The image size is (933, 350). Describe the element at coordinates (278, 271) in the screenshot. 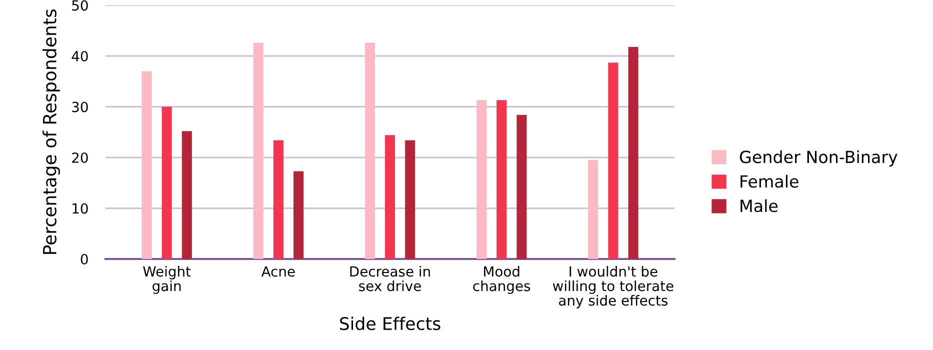

I see `x-tick-label: Acne` at that location.